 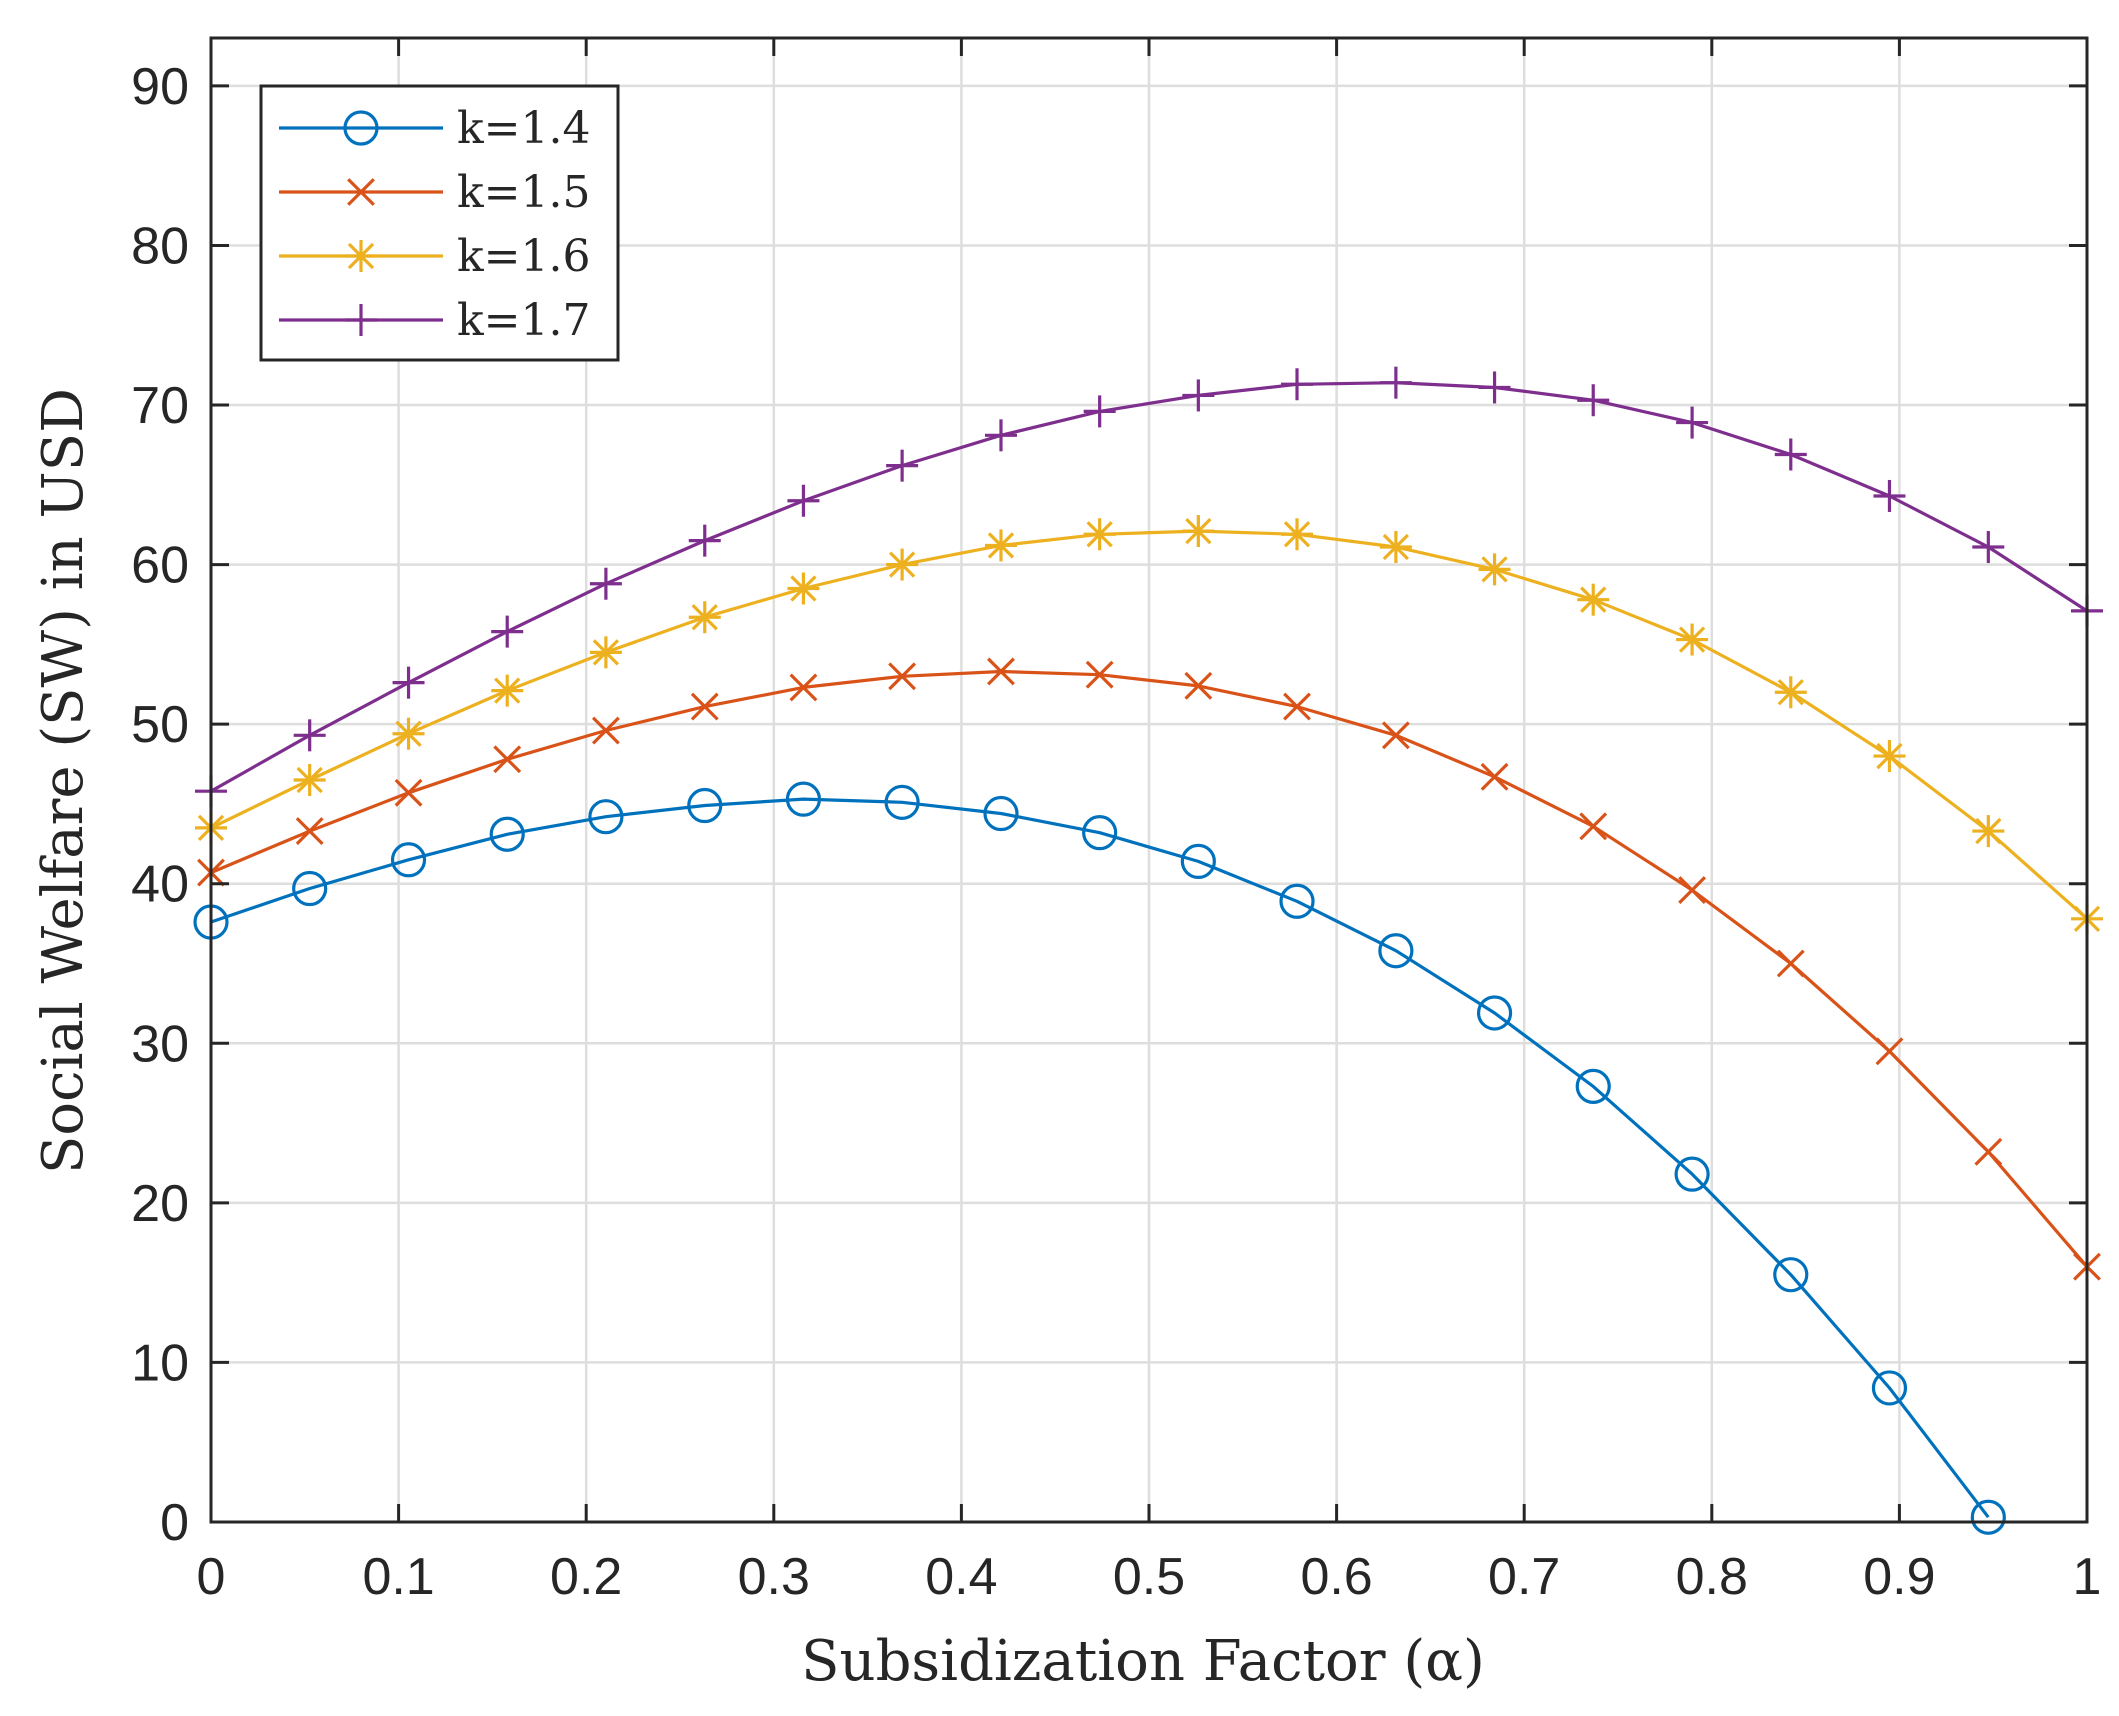 What do you see at coordinates (63, 781) in the screenshot?
I see `y-axis-title: Social Welfare (SW) in USD` at bounding box center [63, 781].